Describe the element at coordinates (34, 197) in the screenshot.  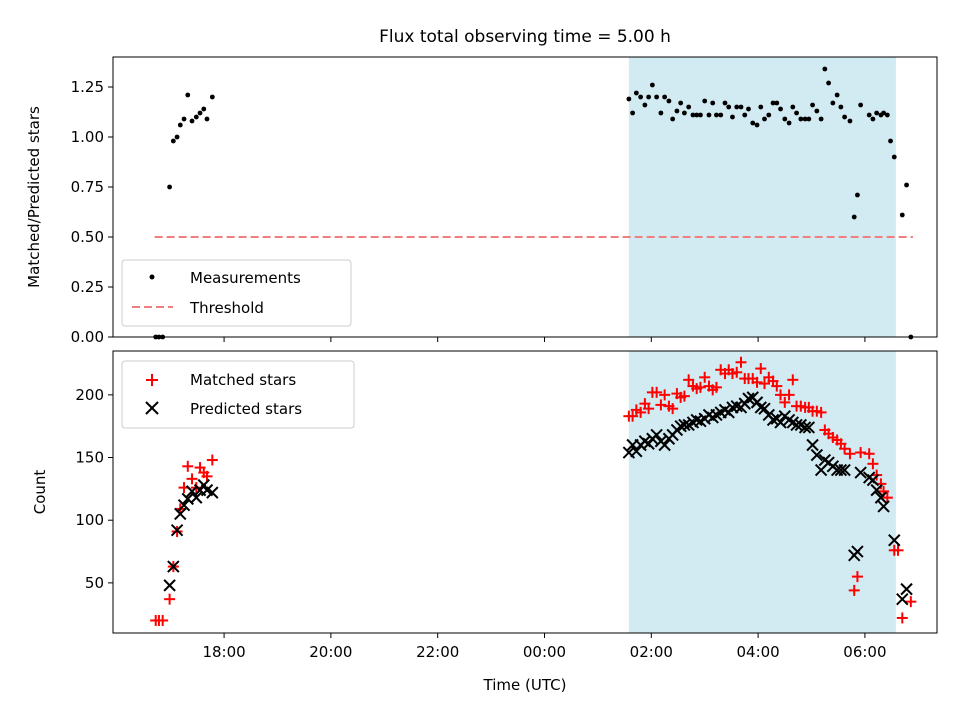
I see `top-y-label: Matched/Predicted stars` at that location.